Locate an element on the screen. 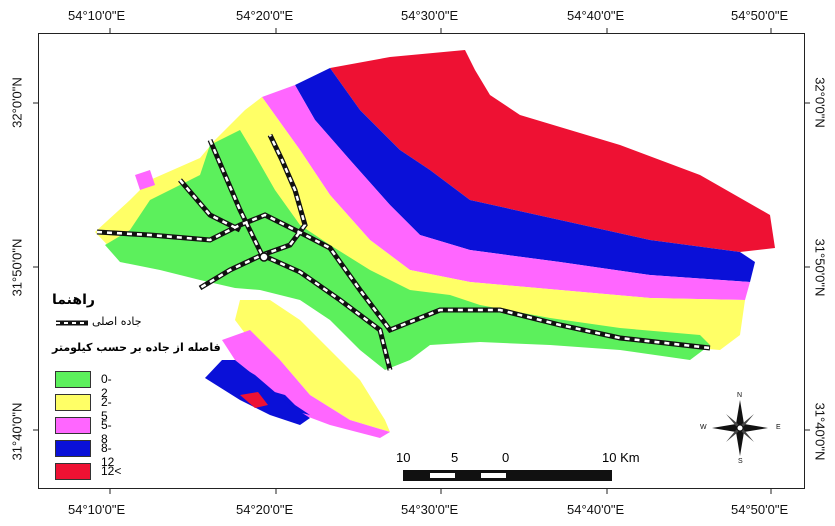  compass-rose-icon is located at coordinates (740, 428).